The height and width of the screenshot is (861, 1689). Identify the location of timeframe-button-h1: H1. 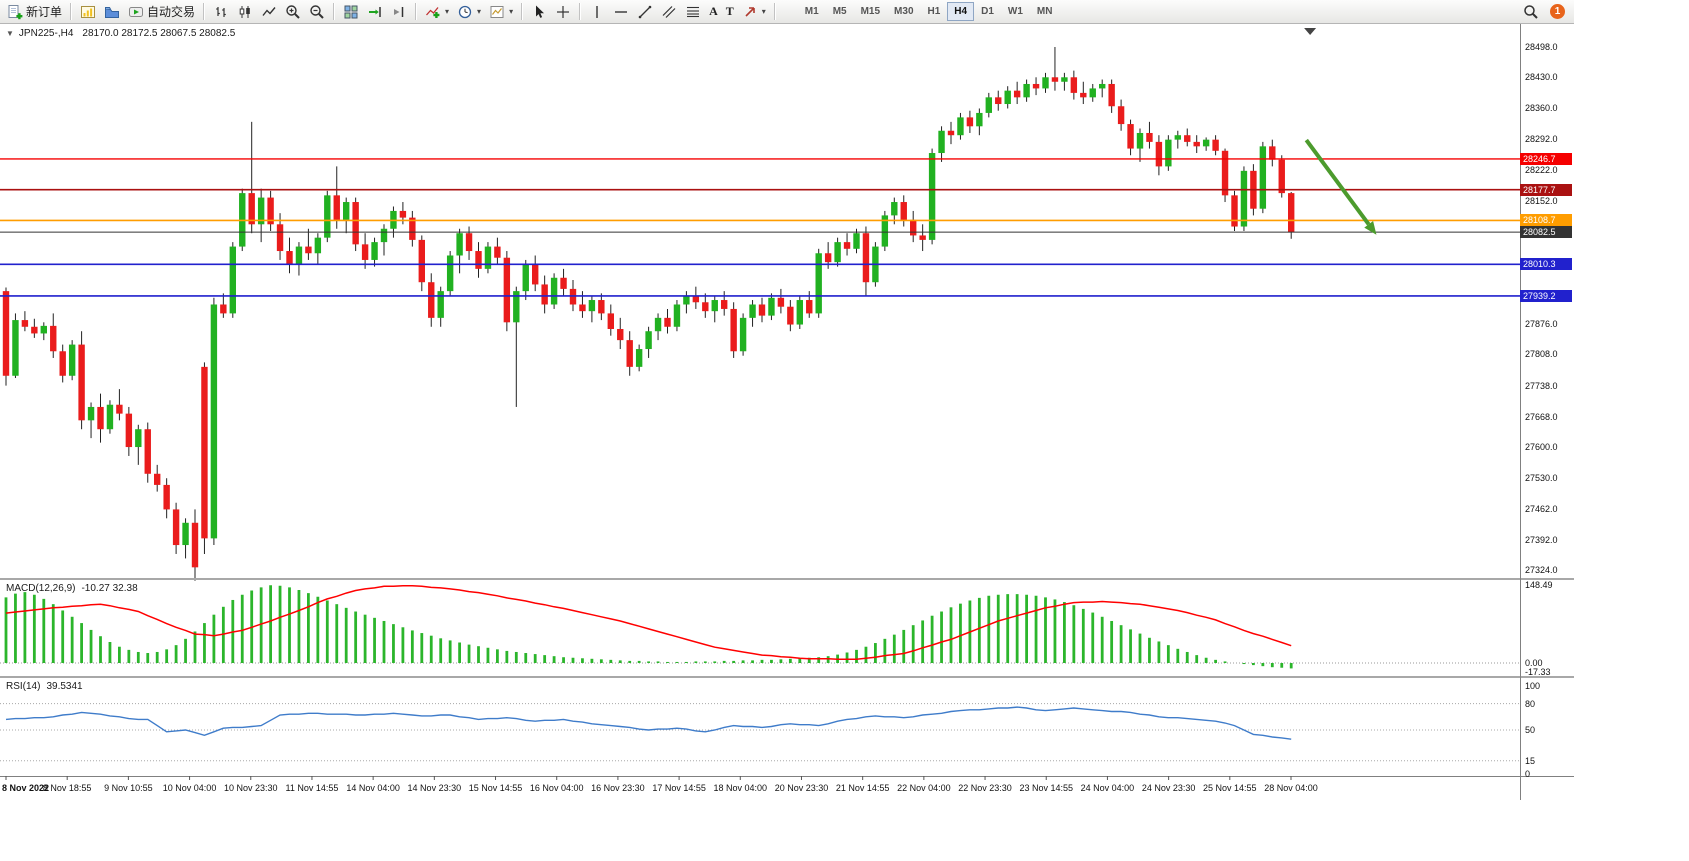
(934, 11).